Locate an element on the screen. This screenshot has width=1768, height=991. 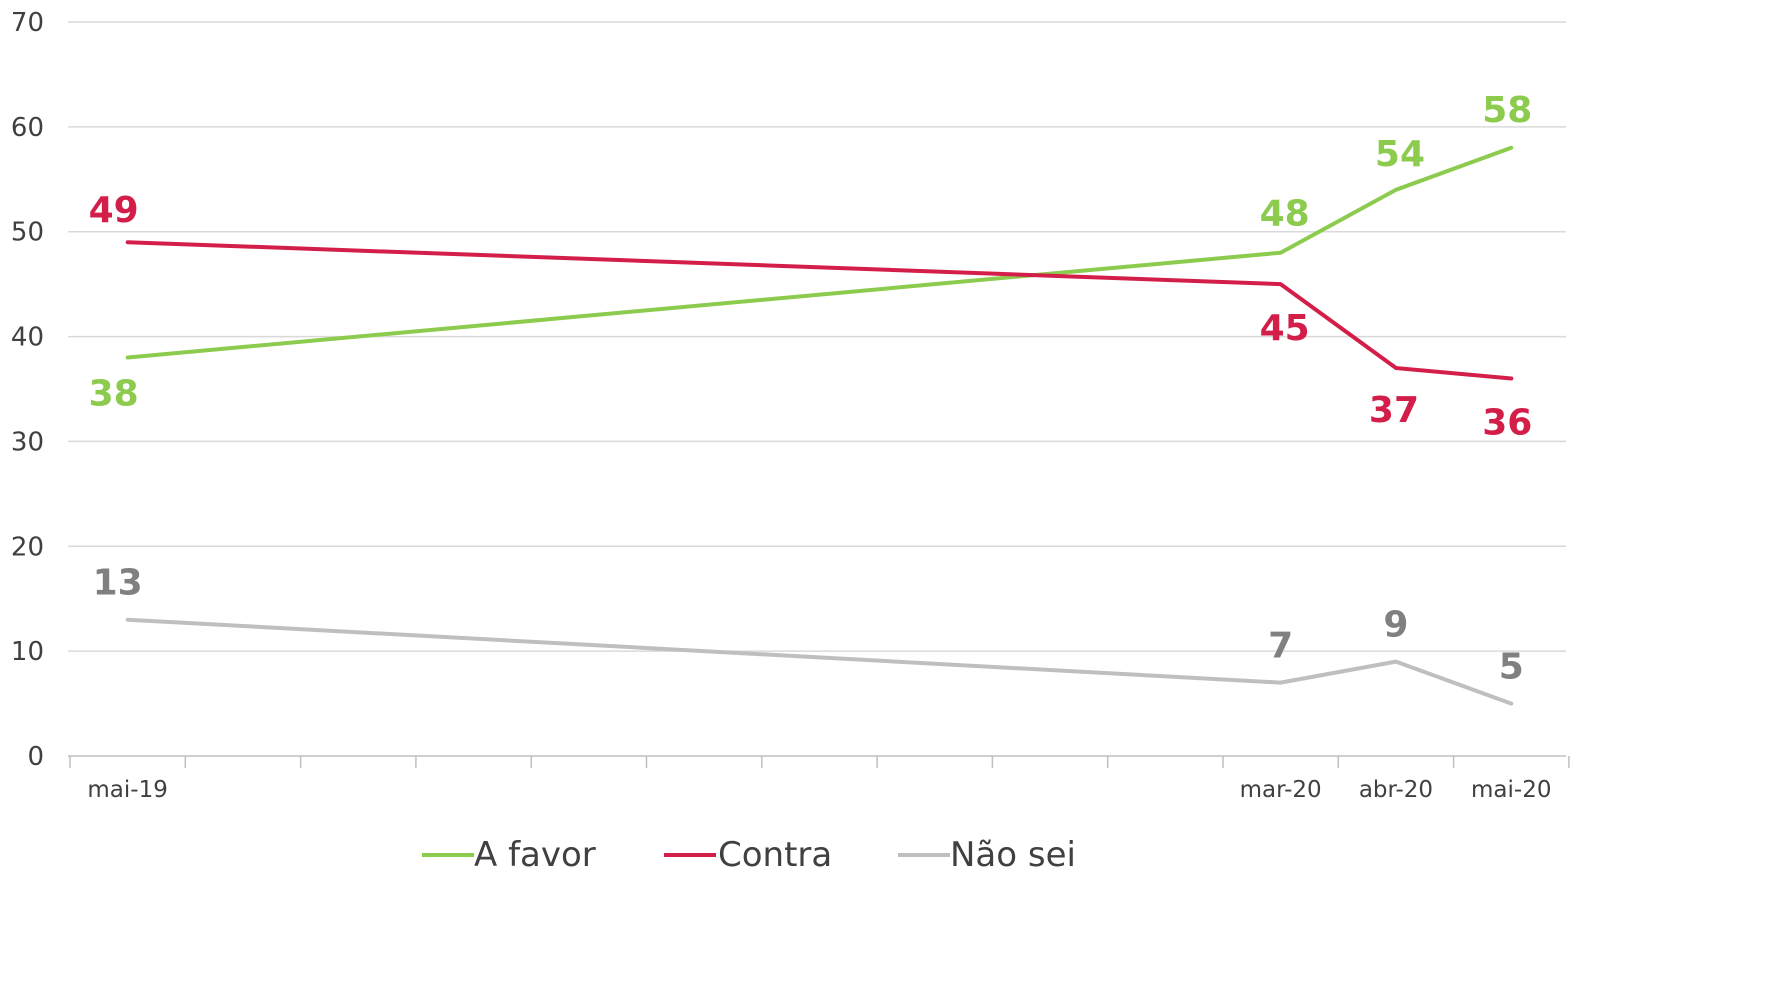
data-label: 54 is located at coordinates (1400, 154).